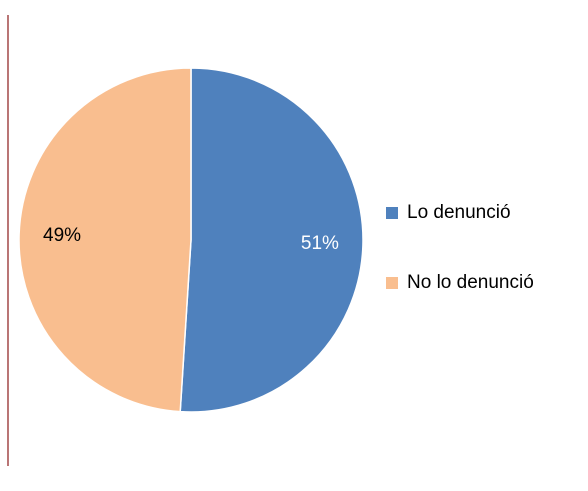 This screenshot has height=491, width=588. I want to click on slice-label: 51%, so click(320, 243).